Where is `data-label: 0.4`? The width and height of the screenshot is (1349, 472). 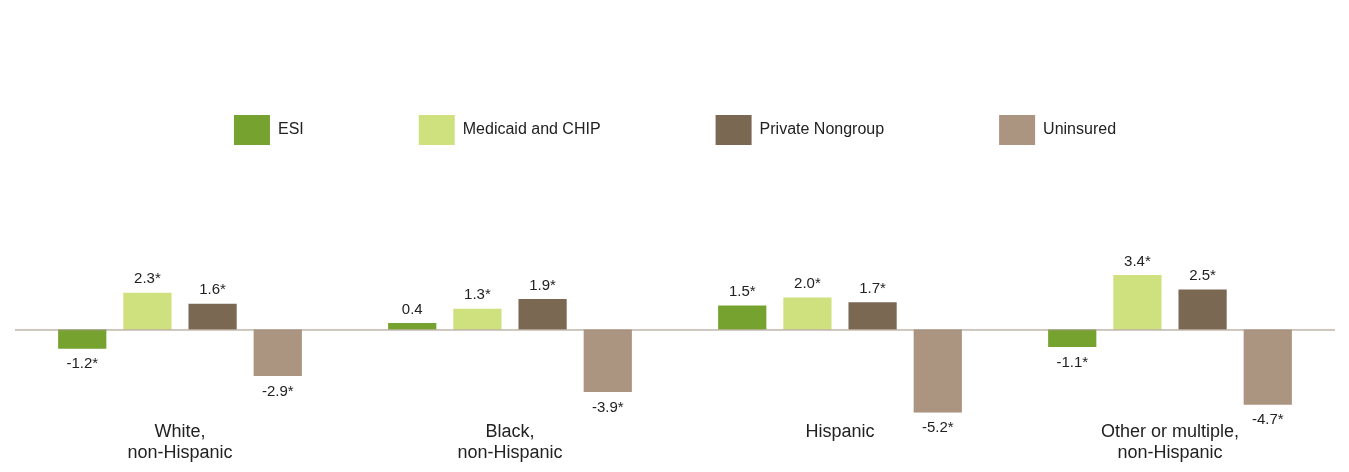
data-label: 0.4 is located at coordinates (412, 308).